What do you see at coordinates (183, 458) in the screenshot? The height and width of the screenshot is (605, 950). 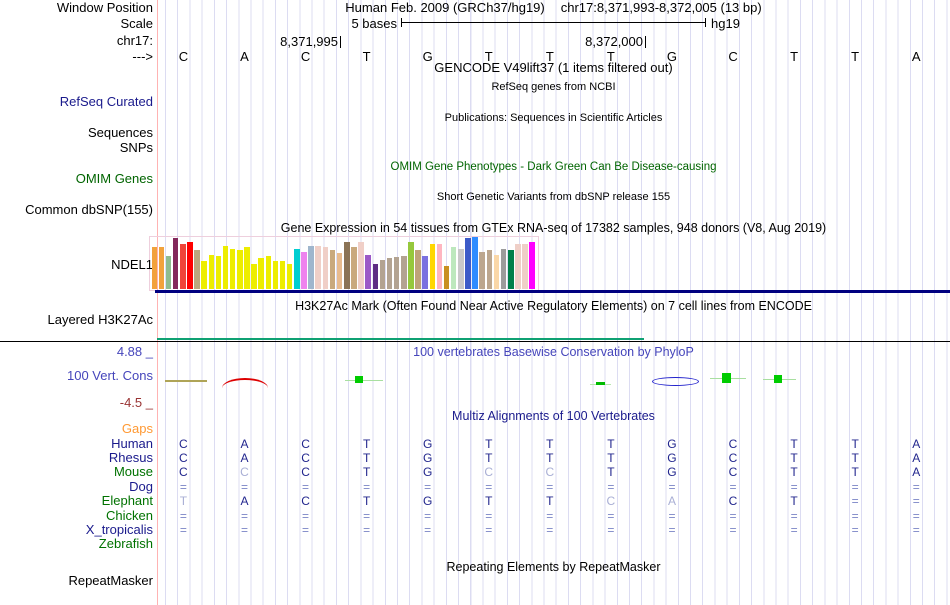 I see `align-cell-rhesus: C` at bounding box center [183, 458].